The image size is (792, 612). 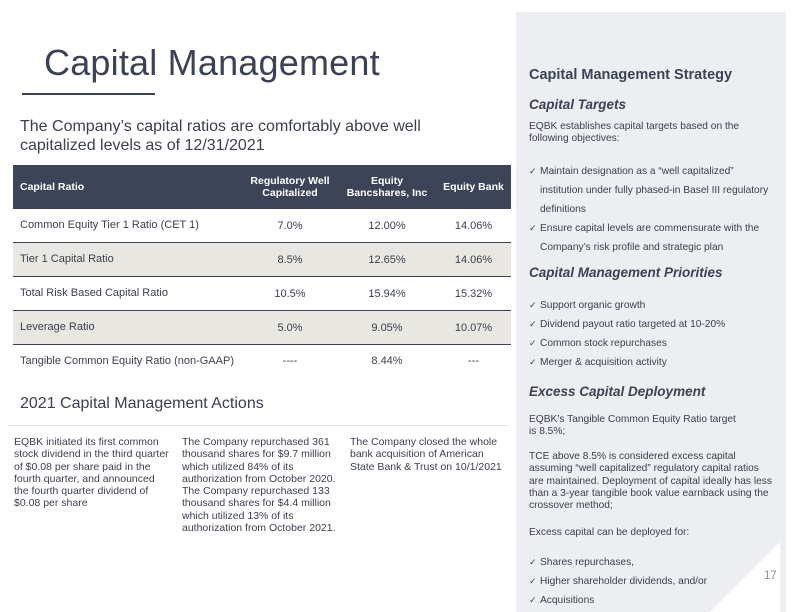 I want to click on list-item-text: Merger & acquisition activity, so click(x=603, y=362).